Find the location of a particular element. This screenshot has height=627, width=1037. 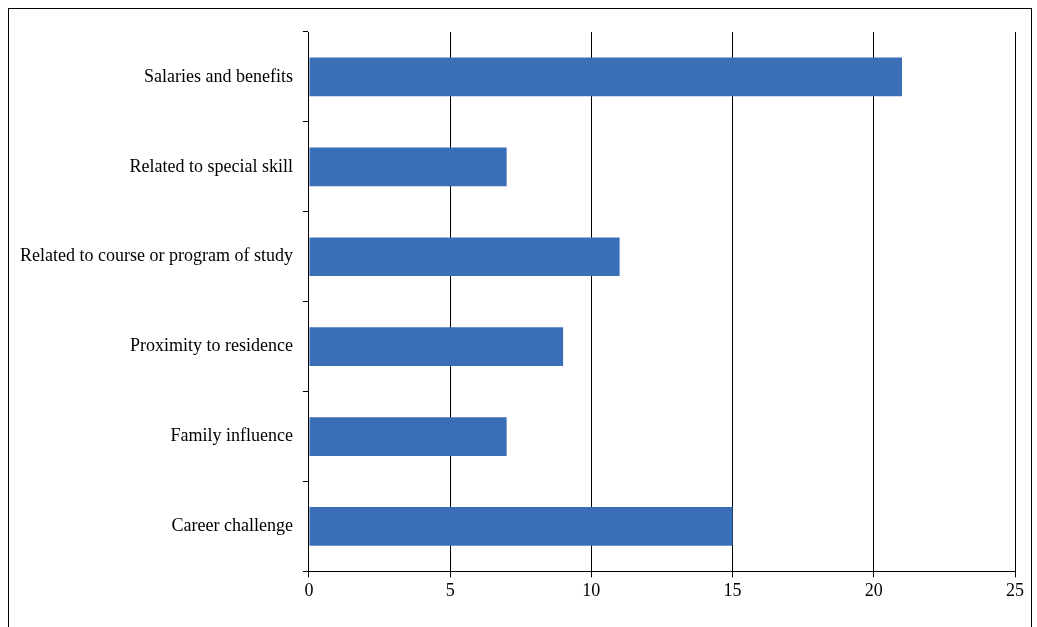

y-tick-label: Proximity to residence is located at coordinates (211, 345).